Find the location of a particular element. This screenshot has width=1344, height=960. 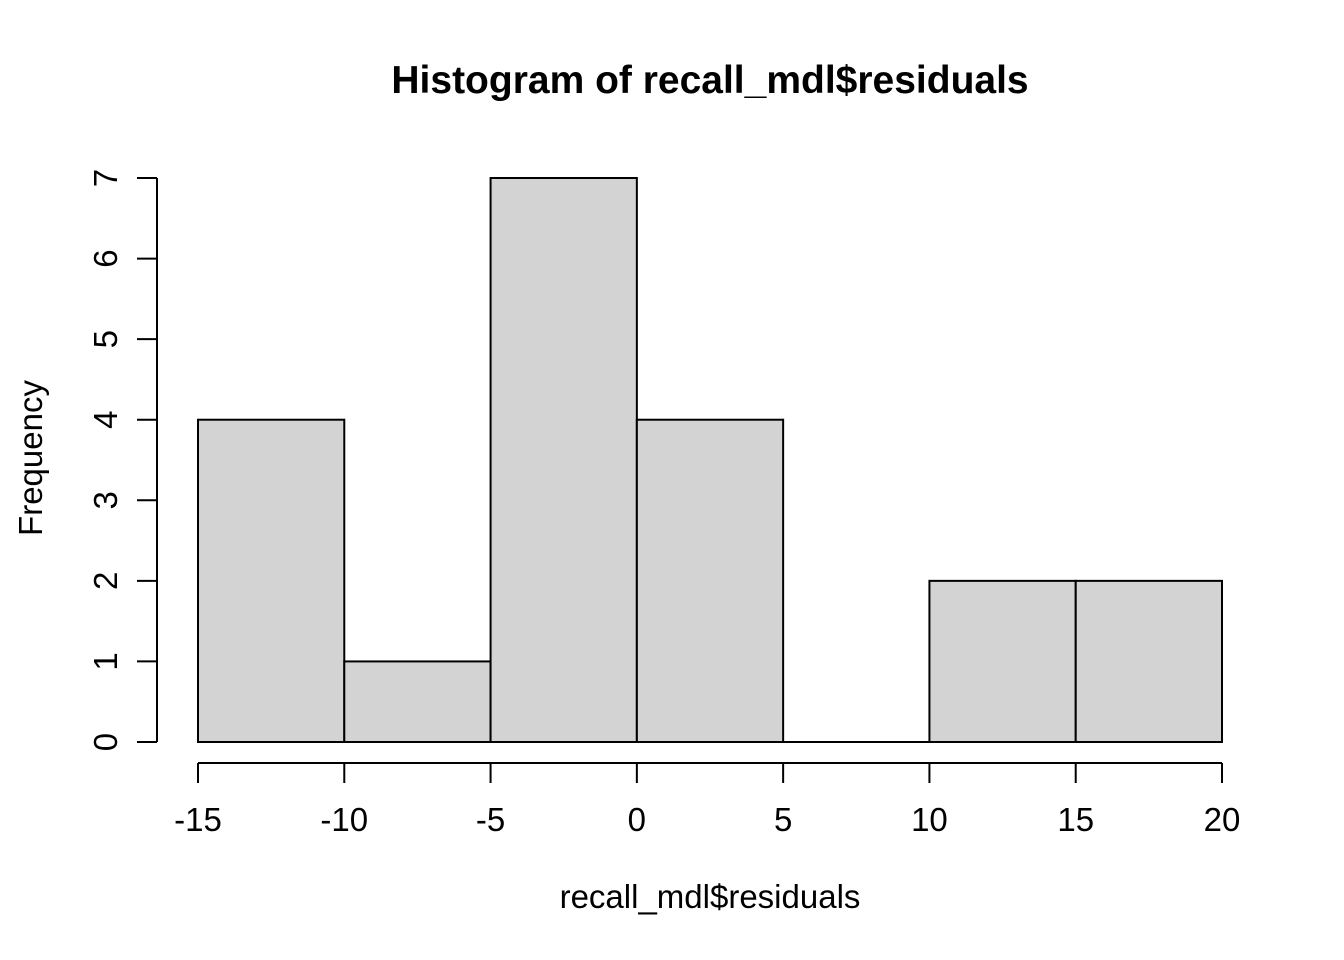

x-tick-label: 10 is located at coordinates (929, 819).